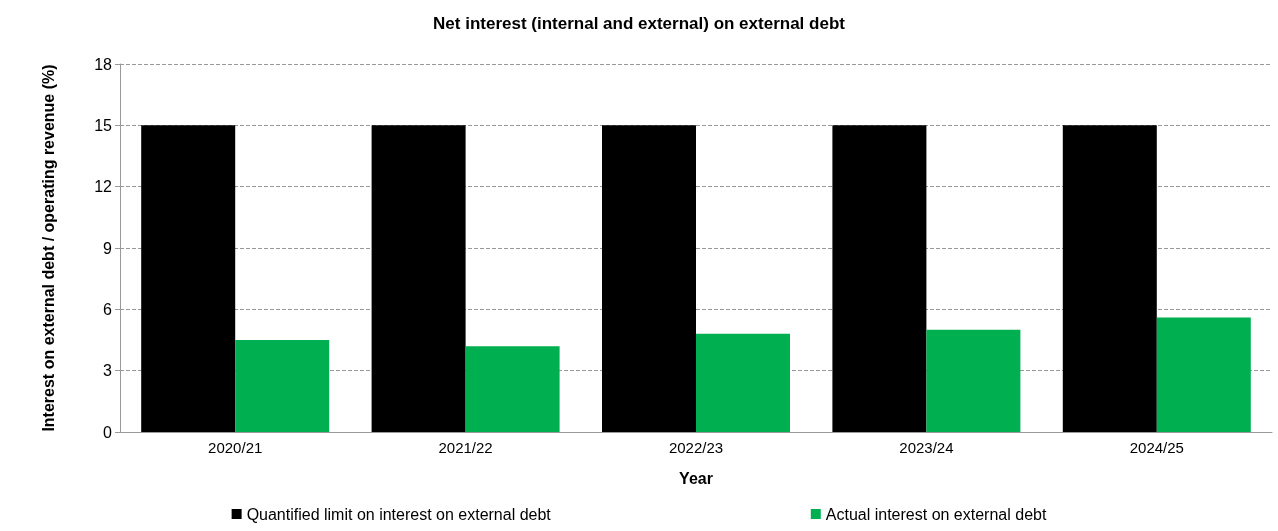 The height and width of the screenshot is (531, 1278). I want to click on y-tick-label: 15, so click(103, 125).